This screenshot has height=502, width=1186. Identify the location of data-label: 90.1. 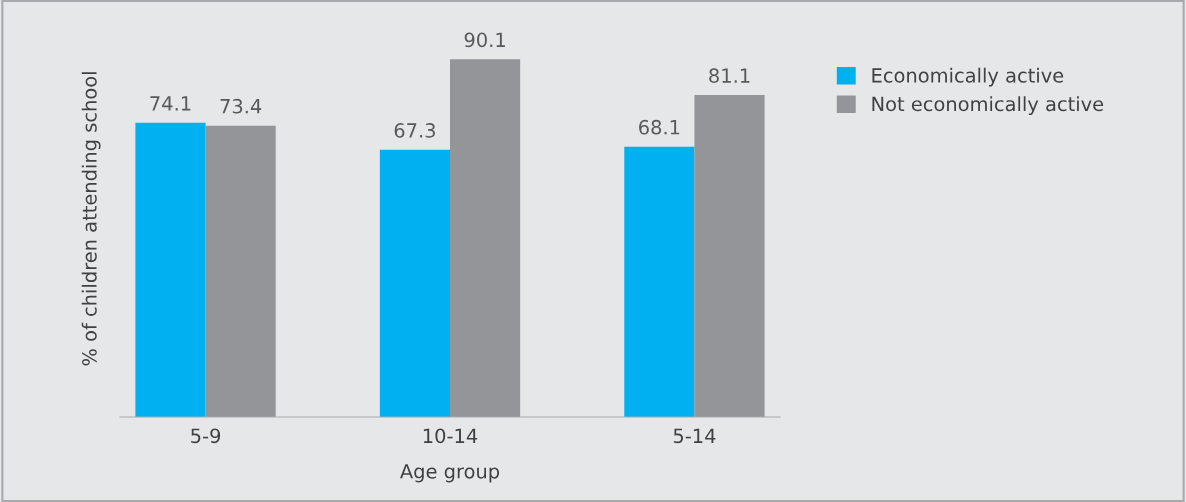
(484, 40).